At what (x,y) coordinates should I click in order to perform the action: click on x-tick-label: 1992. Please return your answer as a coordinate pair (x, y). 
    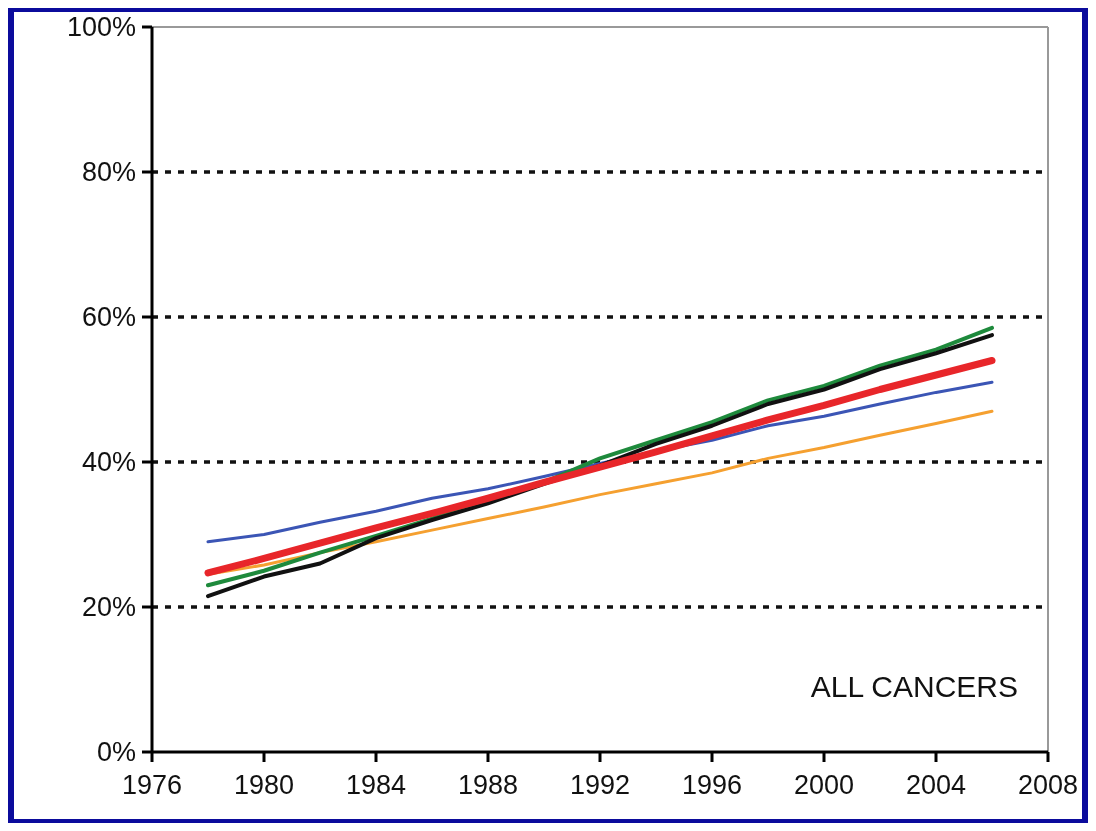
    Looking at the image, I should click on (600, 785).